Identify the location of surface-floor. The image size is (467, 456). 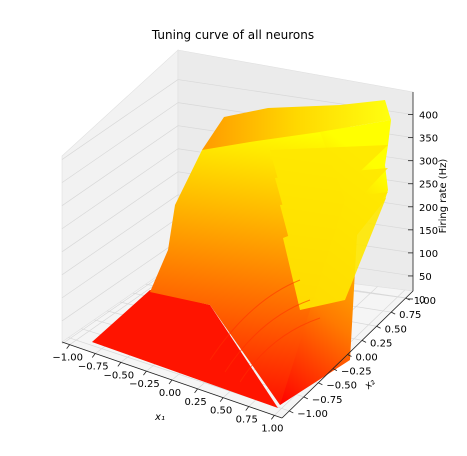
(185, 349).